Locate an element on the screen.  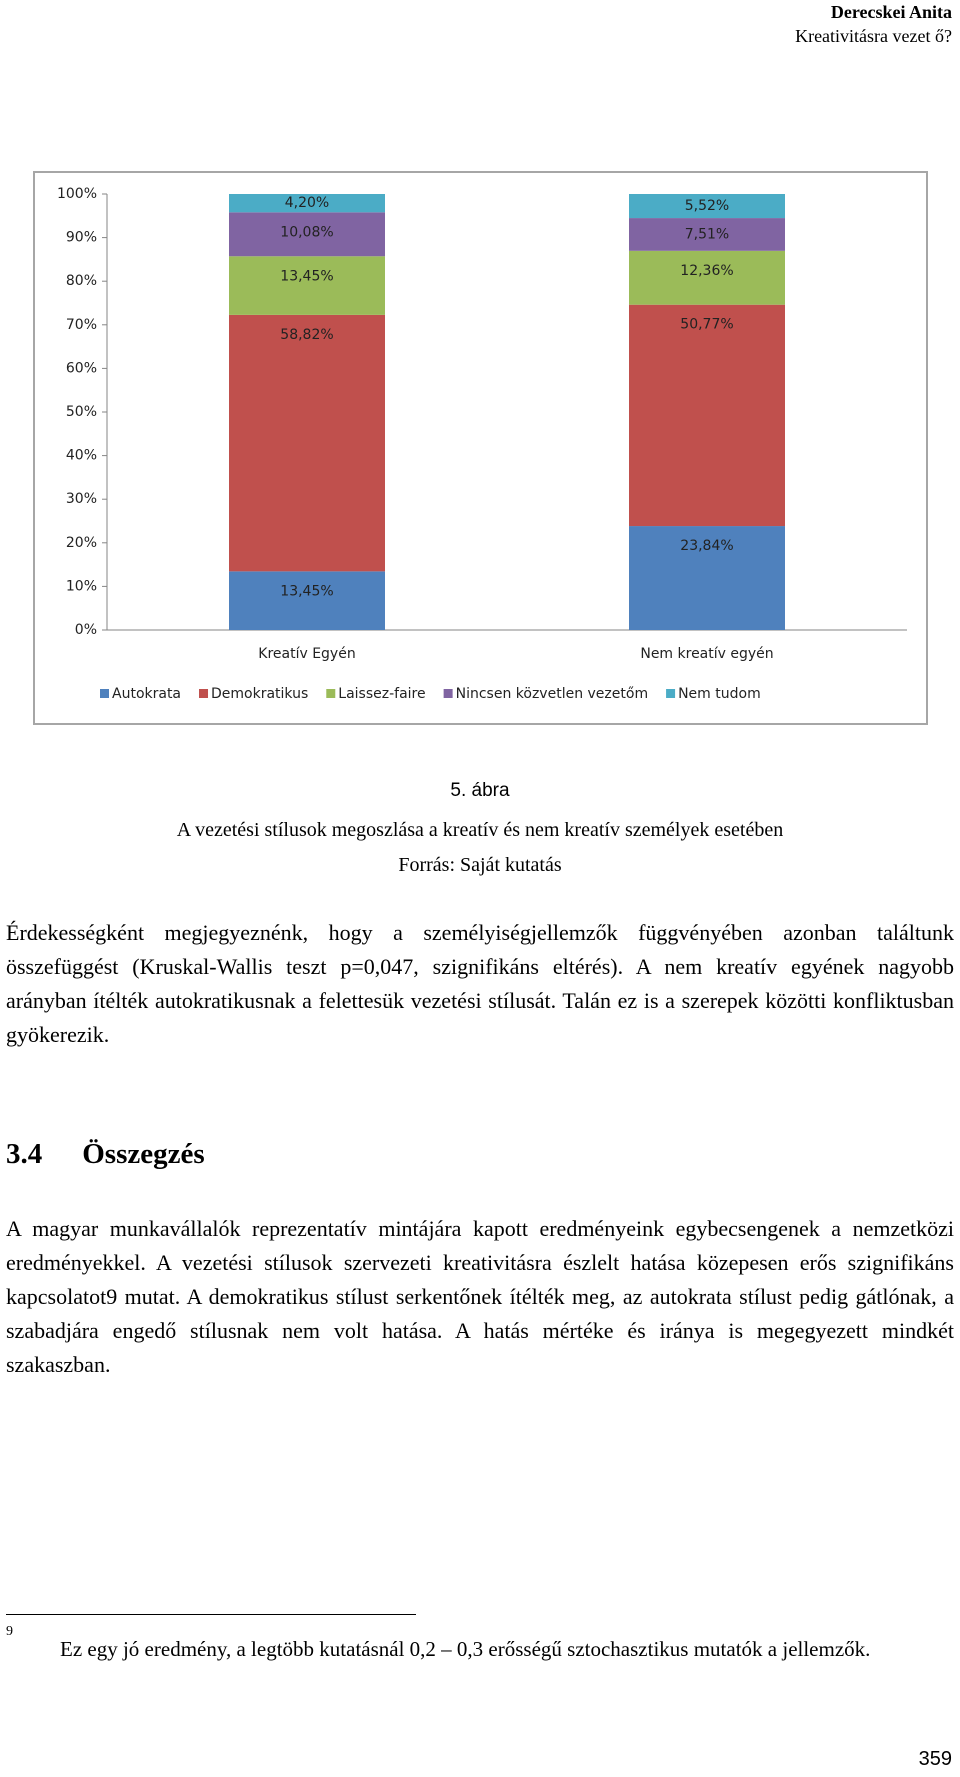
legend-label: Nincsen közvetlen vezetőm is located at coordinates (552, 694).